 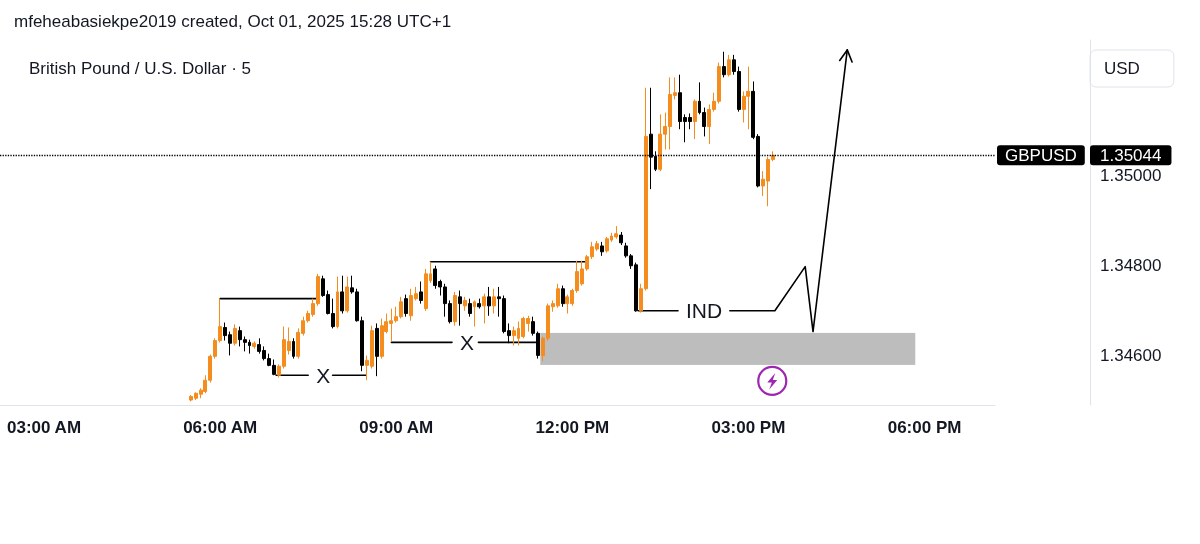 What do you see at coordinates (1131, 356) in the screenshot?
I see `y-tick-label: 1.34600` at bounding box center [1131, 356].